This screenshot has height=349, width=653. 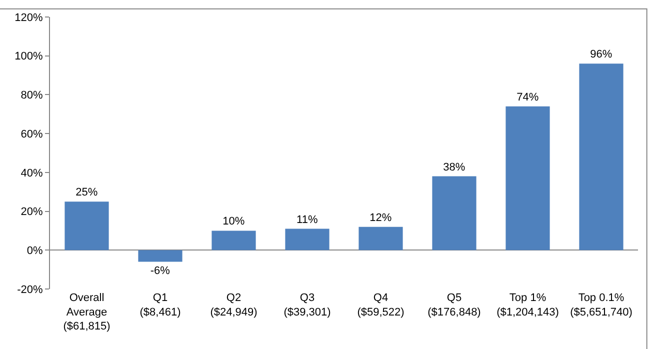 I want to click on x-tick-label: Overall Average ($61,815), so click(x=86, y=312).